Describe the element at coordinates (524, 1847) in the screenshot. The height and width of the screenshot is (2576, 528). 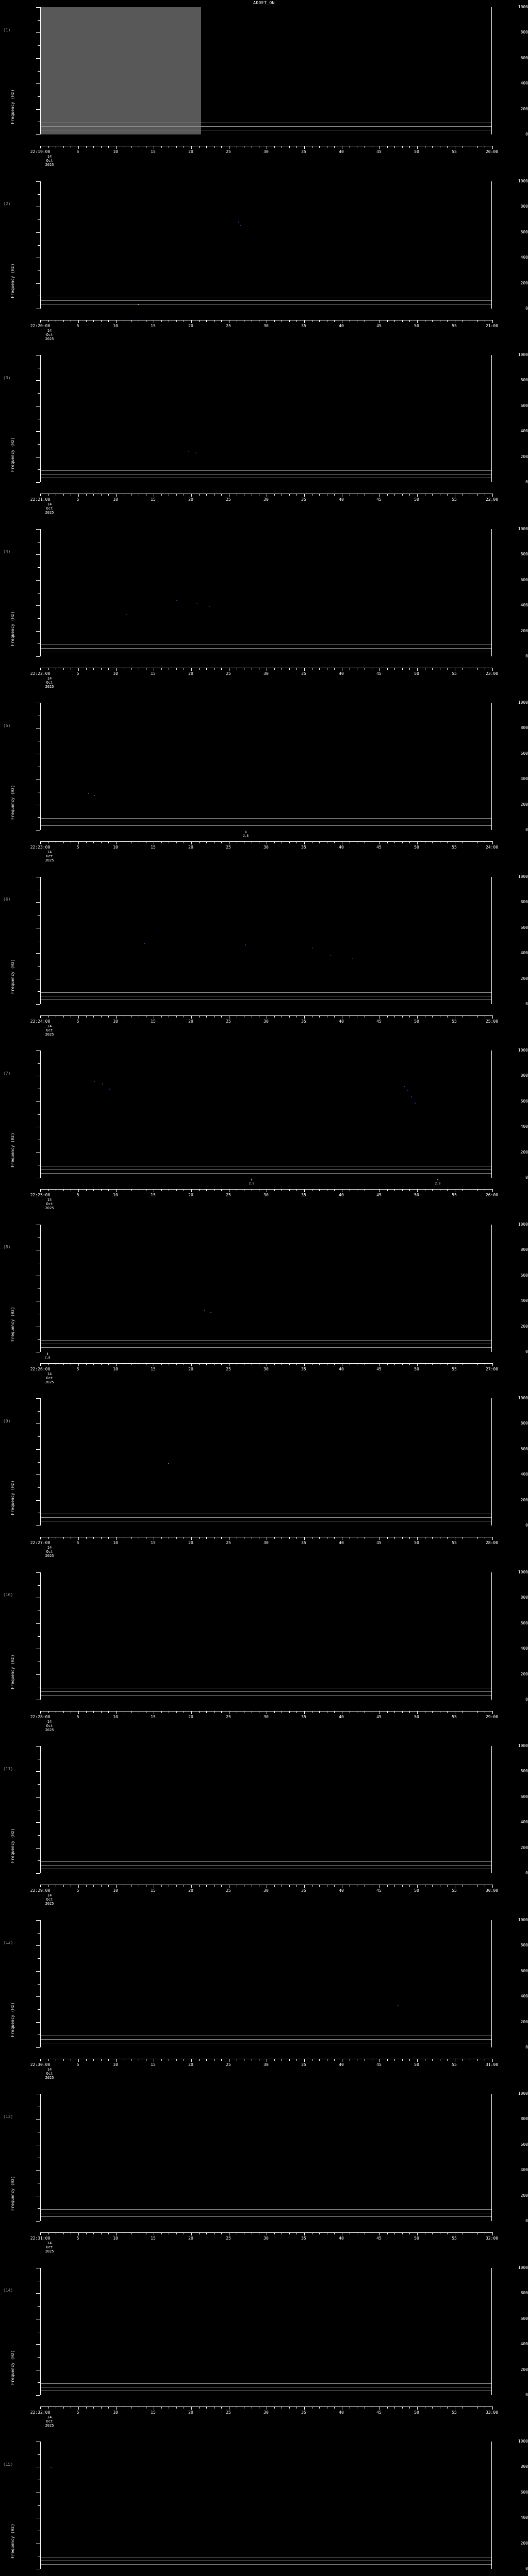
I see `y-tick-label: 200` at that location.